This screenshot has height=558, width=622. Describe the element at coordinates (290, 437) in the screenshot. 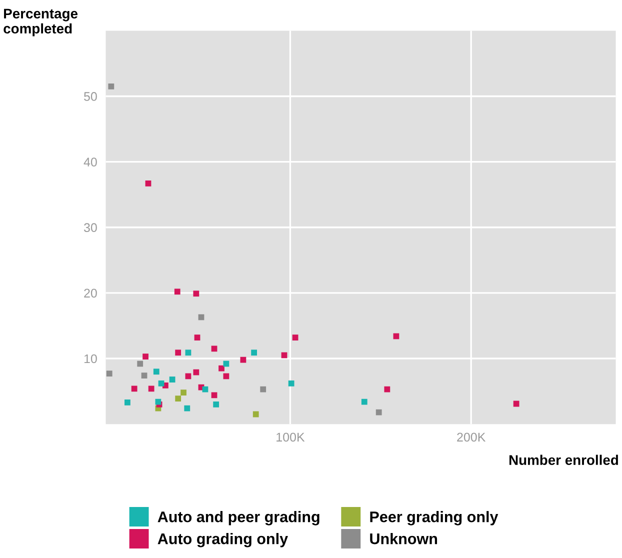

I see `x-tick-label: 100K` at that location.